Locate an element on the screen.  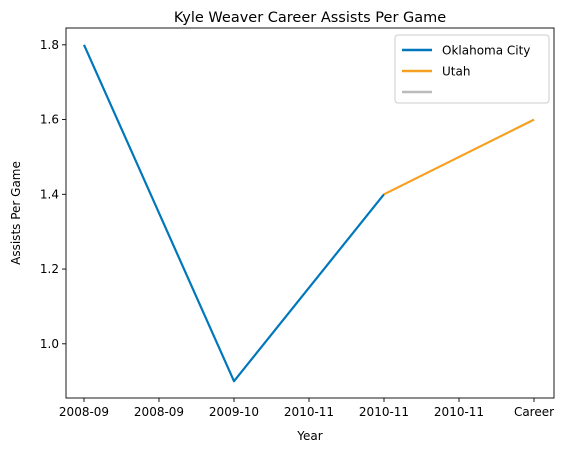
y-tick-label: 1.0 is located at coordinates (49, 344).